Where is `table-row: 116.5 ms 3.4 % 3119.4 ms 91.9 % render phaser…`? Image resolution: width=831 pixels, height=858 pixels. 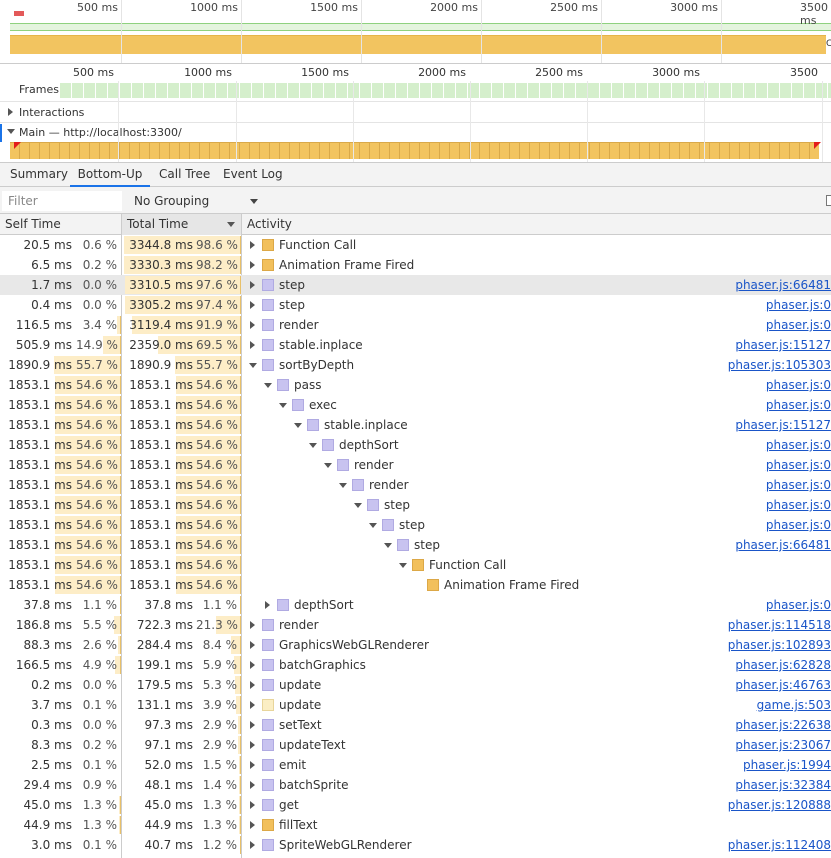 table-row: 116.5 ms 3.4 % 3119.4 ms 91.9 % render phaser… is located at coordinates (415, 325).